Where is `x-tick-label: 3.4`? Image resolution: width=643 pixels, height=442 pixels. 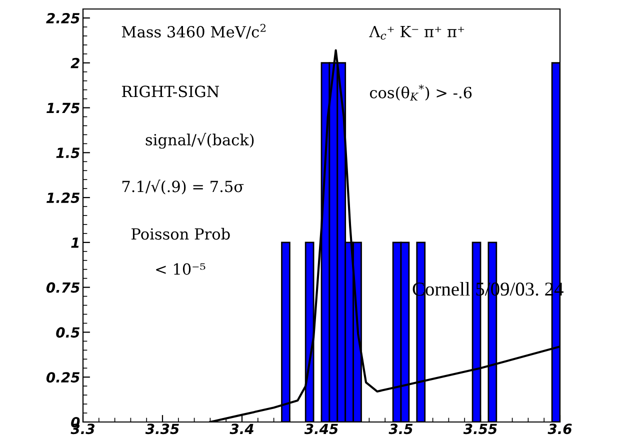 x-tick-label: 3.4 is located at coordinates (242, 429).